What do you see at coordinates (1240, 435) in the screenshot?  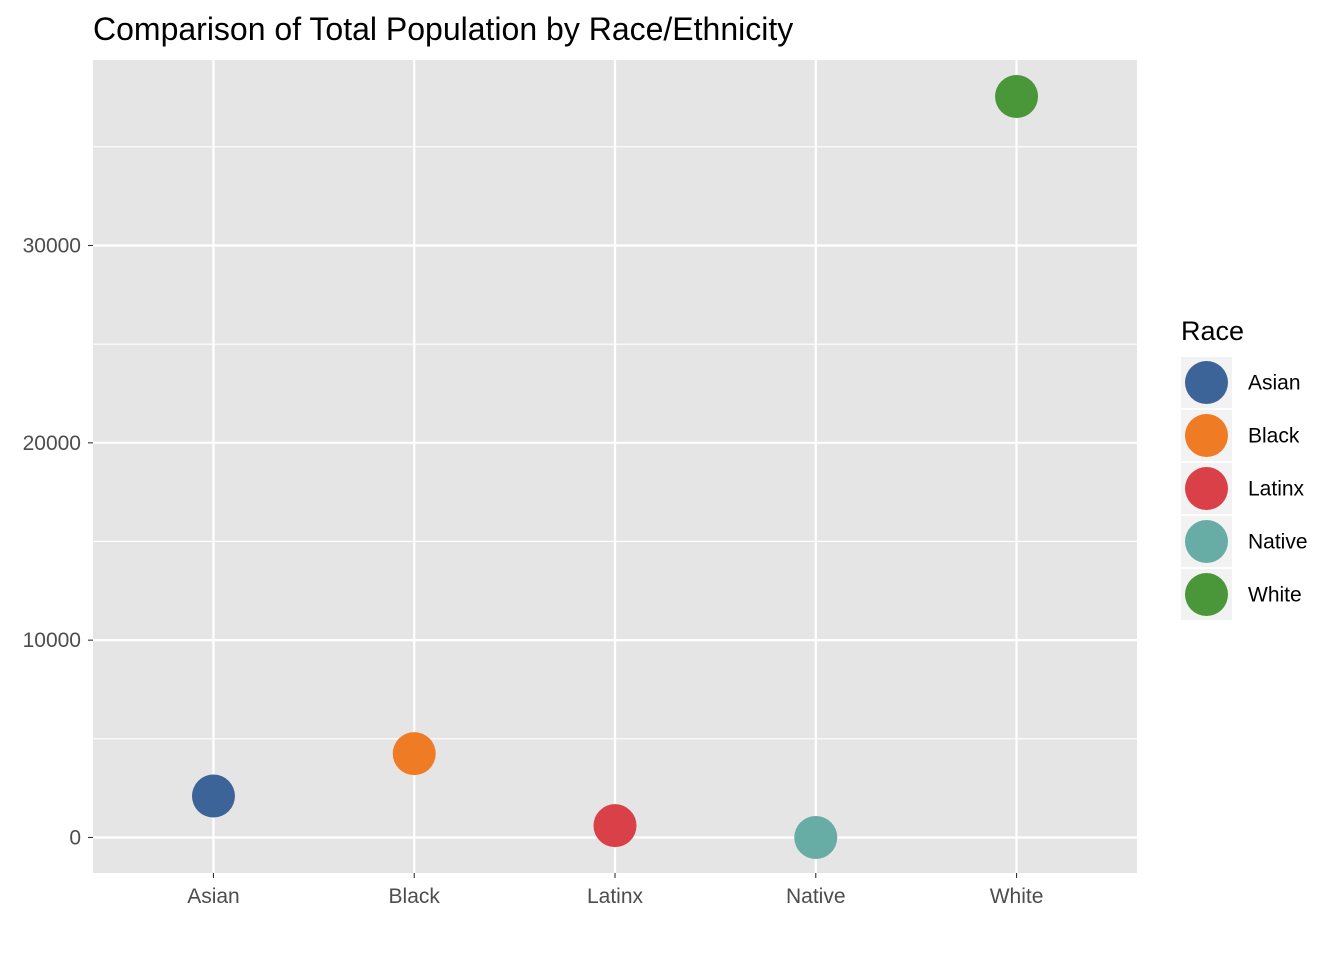 I see `legend-item-black: Black` at bounding box center [1240, 435].